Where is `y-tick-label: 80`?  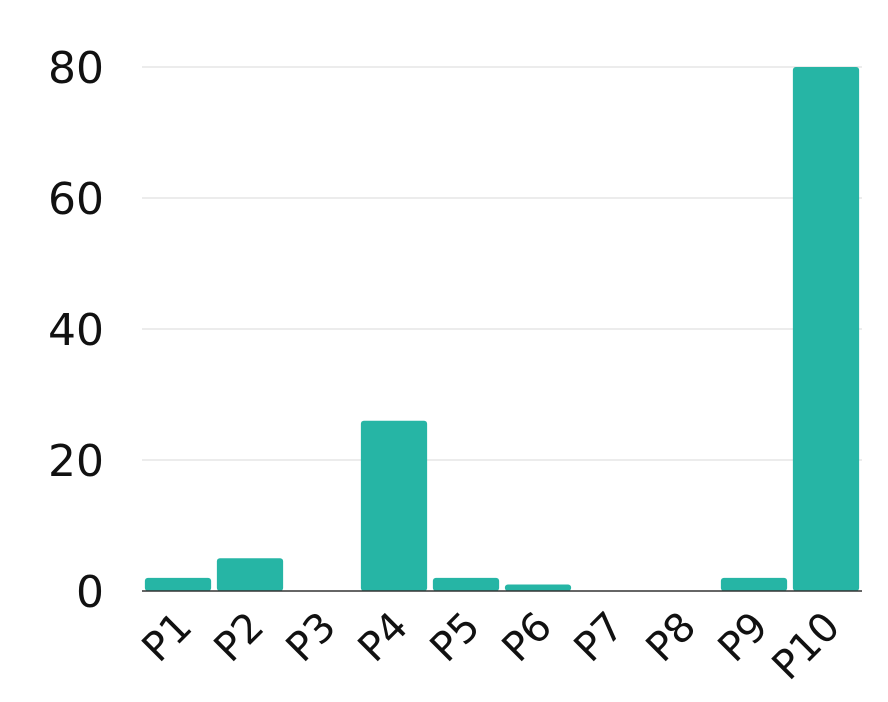
y-tick-label: 80 is located at coordinates (76, 68).